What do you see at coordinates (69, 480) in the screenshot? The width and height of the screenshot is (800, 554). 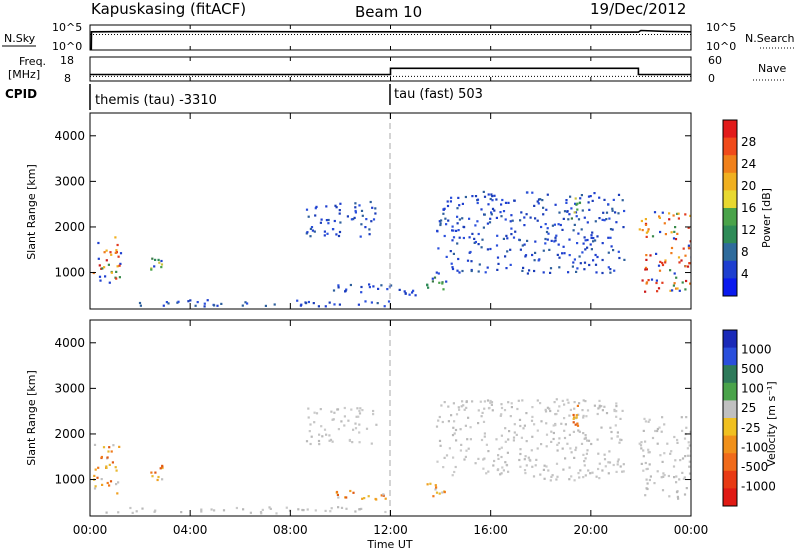 I see `velocity-ytick-label: 1000` at bounding box center [69, 480].